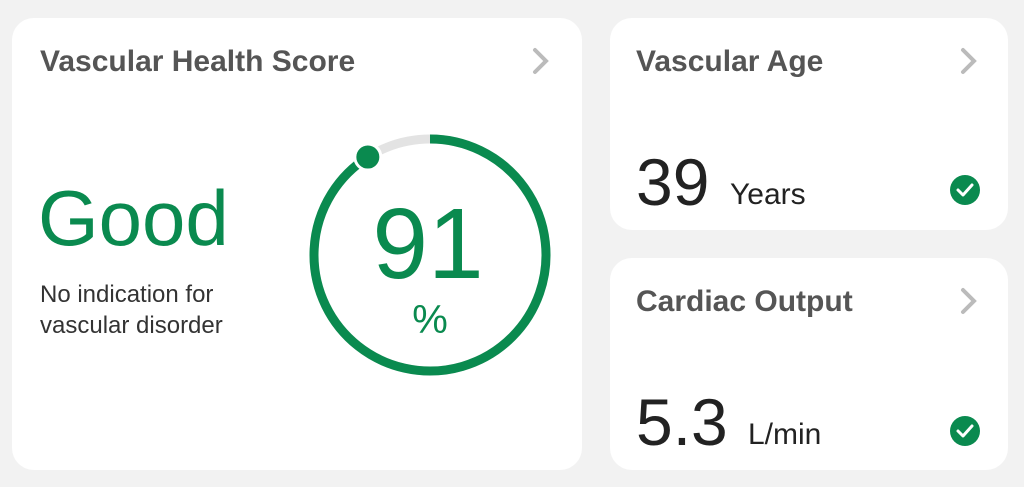 Image resolution: width=1024 pixels, height=487 pixels. What do you see at coordinates (672, 182) in the screenshot?
I see `metric-value: 39` at bounding box center [672, 182].